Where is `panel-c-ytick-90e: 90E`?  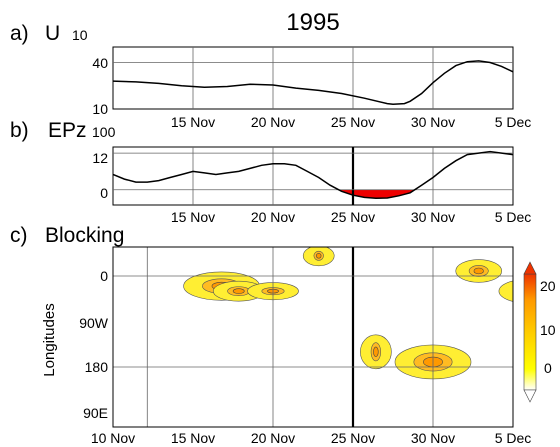
panel-c-ytick-90e: 90E is located at coordinates (95, 413).